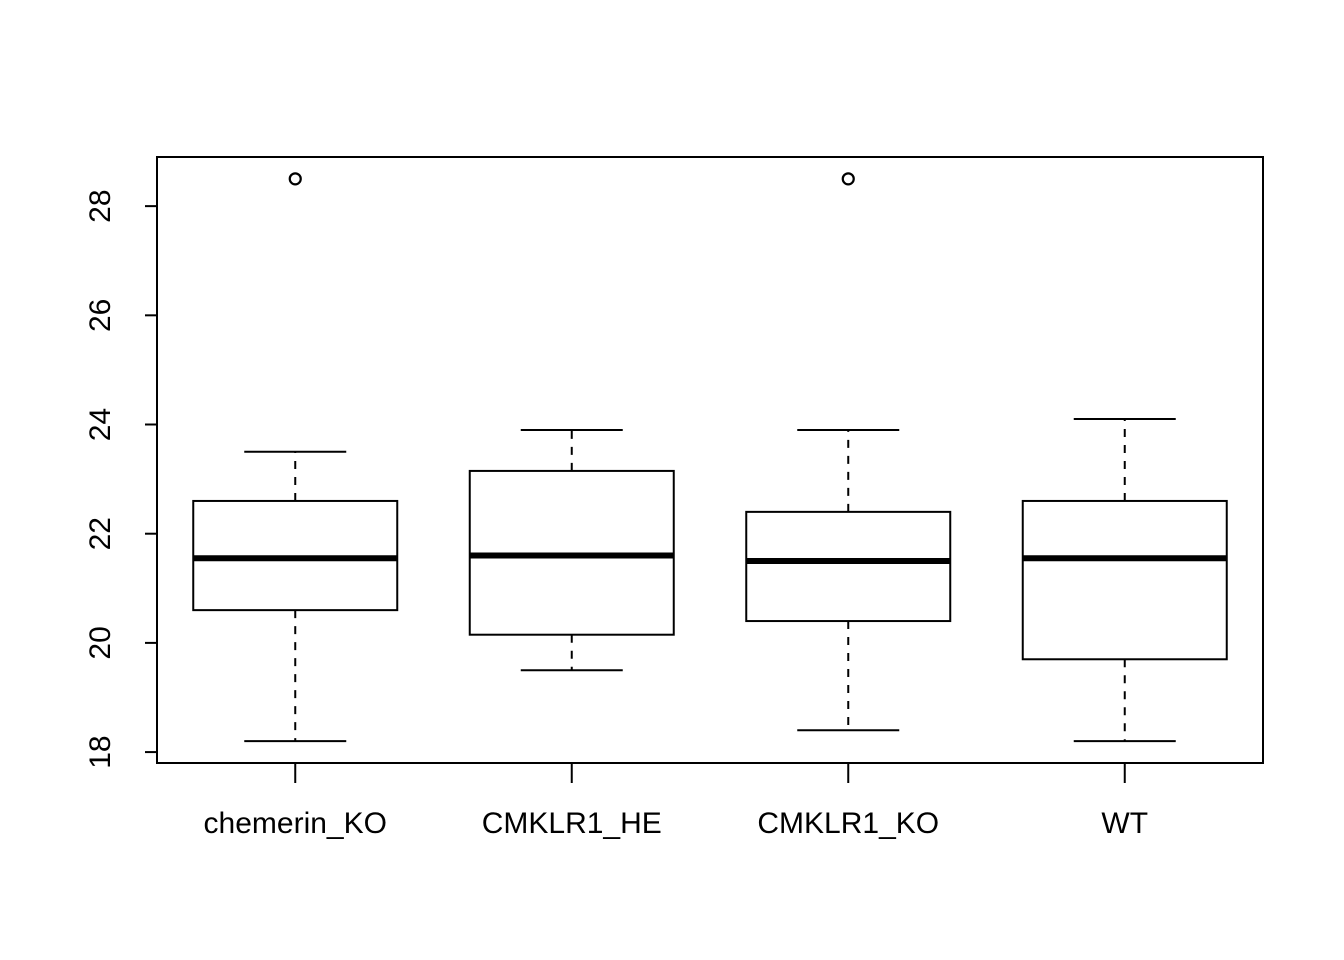  I want to click on y-tick-label: 18, so click(100, 751).